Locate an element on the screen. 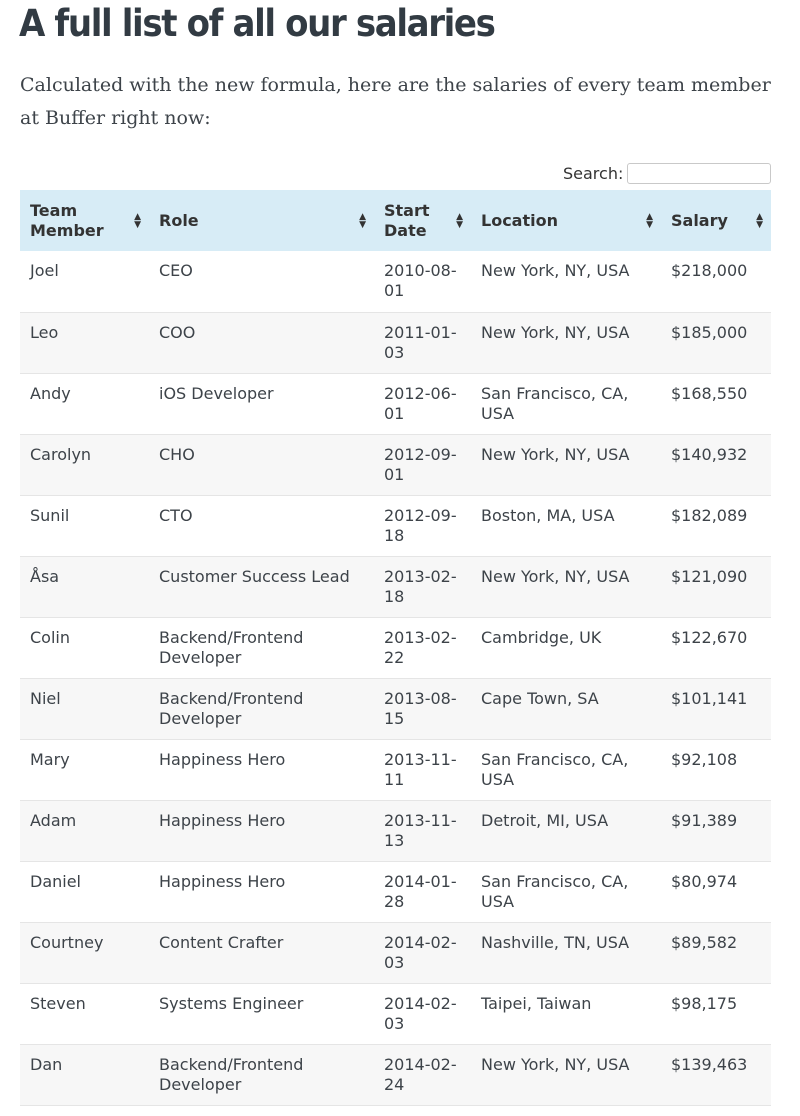  cell-role: CTO is located at coordinates (176, 515).